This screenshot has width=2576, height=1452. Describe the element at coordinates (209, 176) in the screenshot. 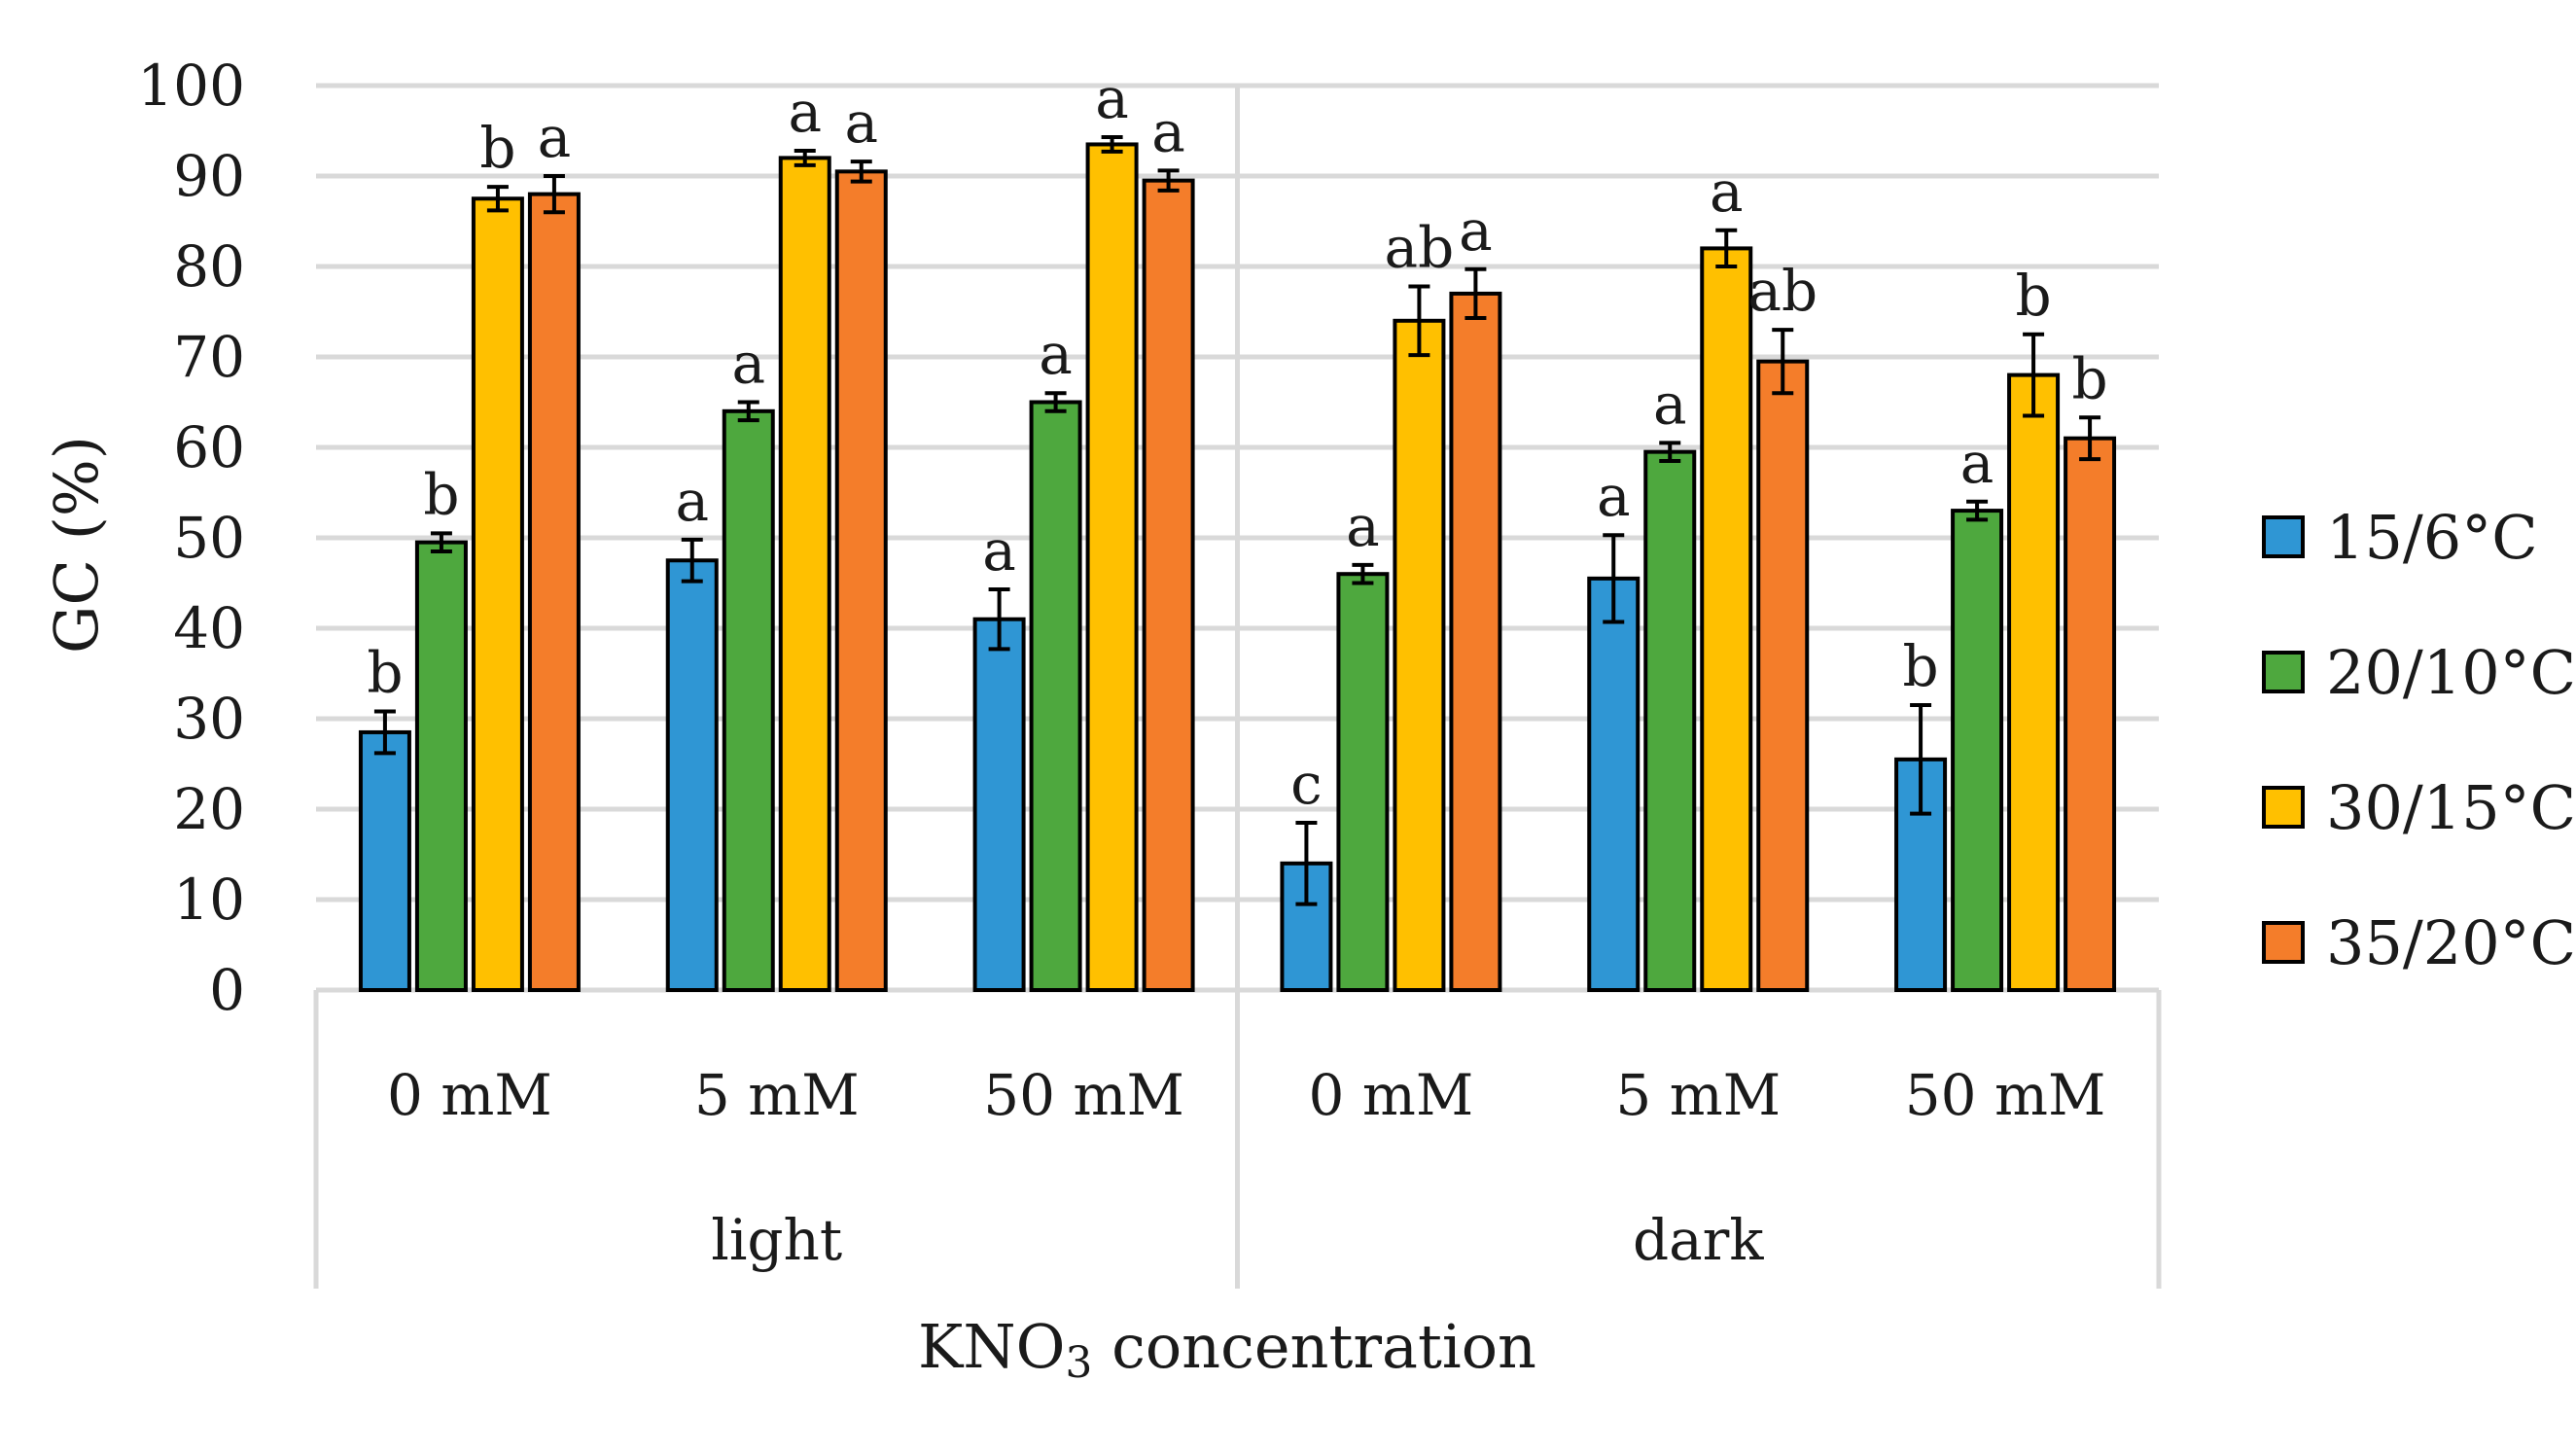

I see `y-tick-label: 90` at that location.